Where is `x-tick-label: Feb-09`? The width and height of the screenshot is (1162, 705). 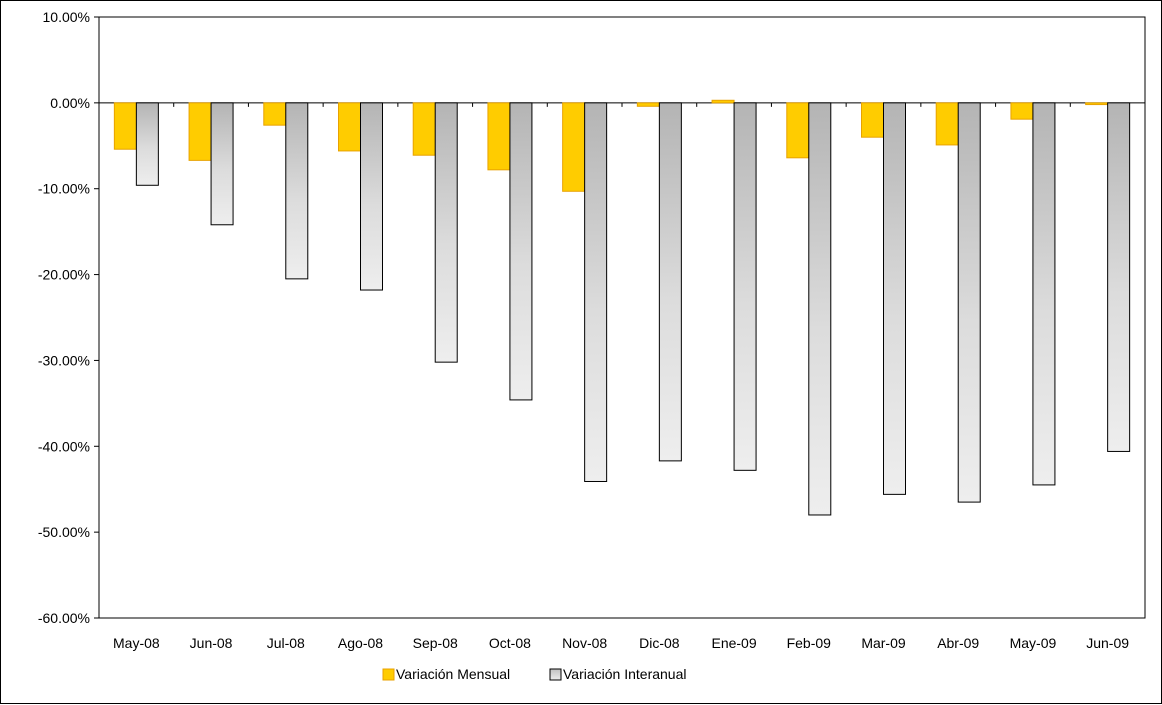 x-tick-label: Feb-09 is located at coordinates (809, 643).